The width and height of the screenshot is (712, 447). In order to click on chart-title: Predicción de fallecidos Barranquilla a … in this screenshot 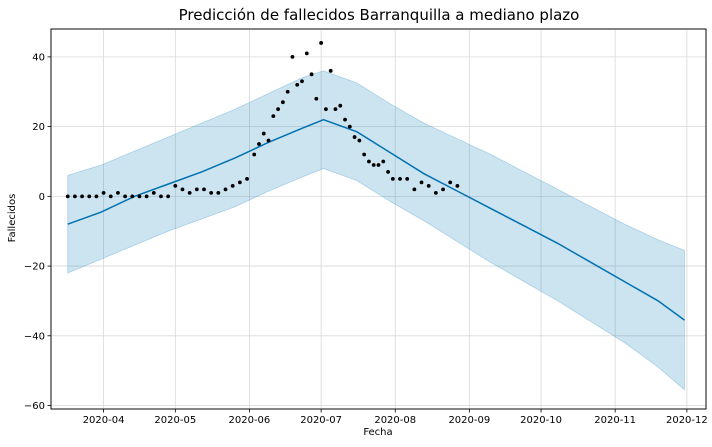, I will do `click(379, 15)`.